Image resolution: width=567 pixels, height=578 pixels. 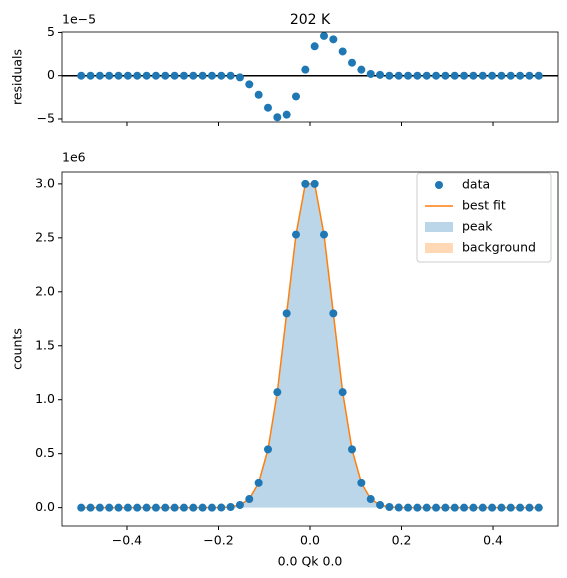 What do you see at coordinates (310, 561) in the screenshot?
I see `x-axis-label: 0.0 Qk 0.0` at bounding box center [310, 561].